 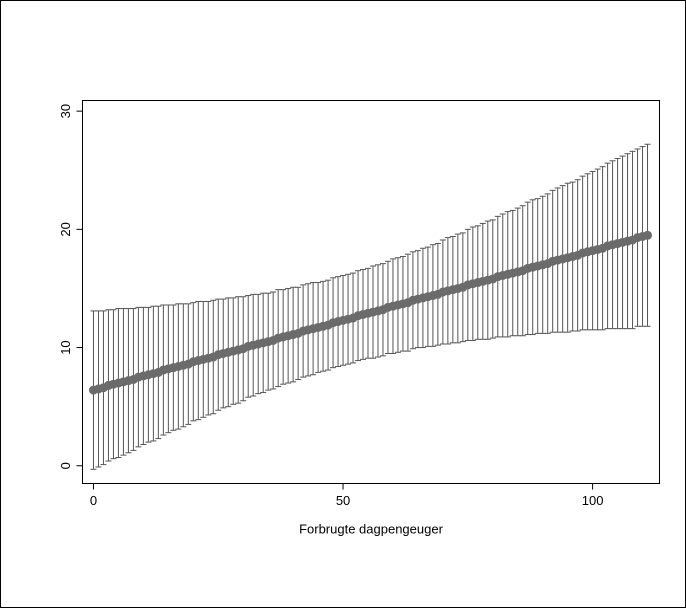 What do you see at coordinates (371, 528) in the screenshot?
I see `x-axis-title: Forbrugte dagpengeuger` at bounding box center [371, 528].